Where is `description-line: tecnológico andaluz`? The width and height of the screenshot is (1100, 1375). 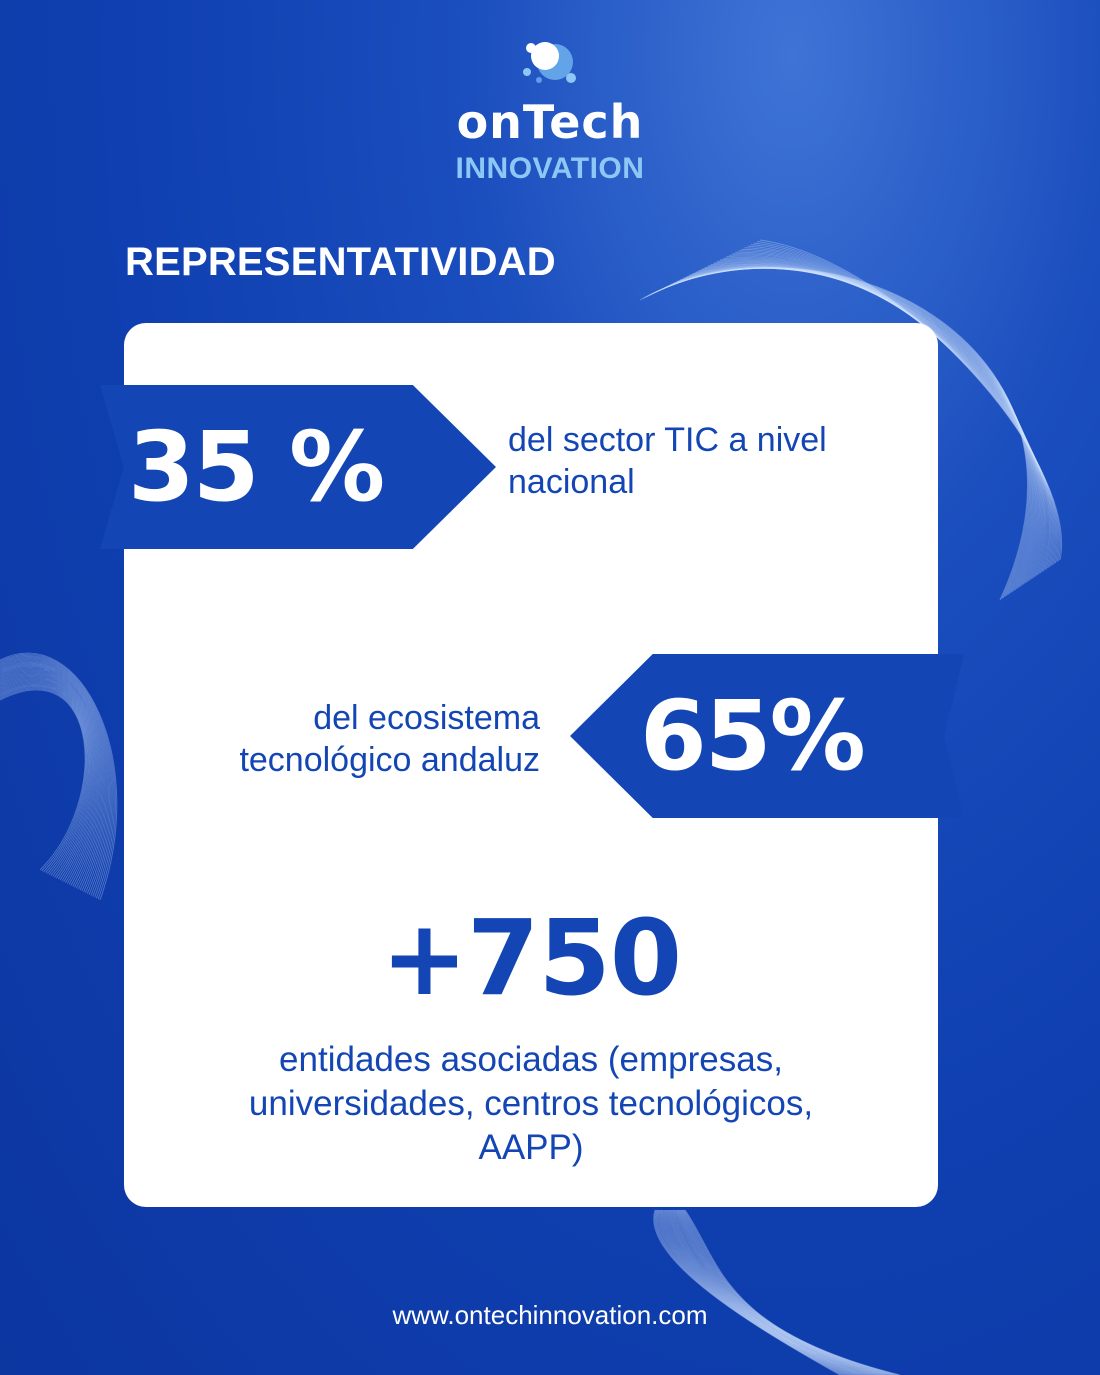
description-line: tecnológico andaluz is located at coordinates (389, 760).